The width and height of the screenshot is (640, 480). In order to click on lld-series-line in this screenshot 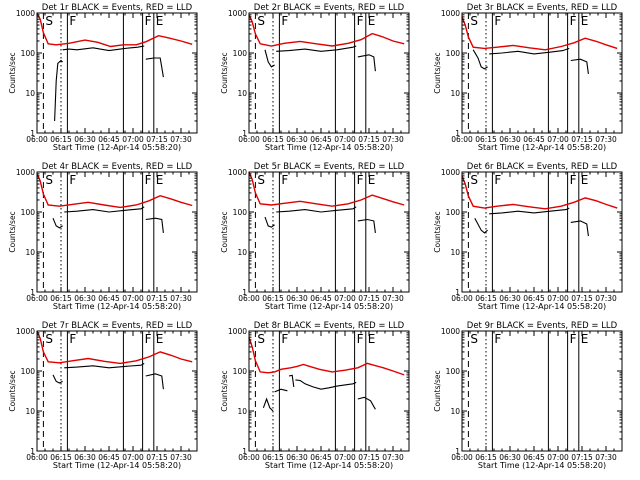, I will do `click(114, 347)`.